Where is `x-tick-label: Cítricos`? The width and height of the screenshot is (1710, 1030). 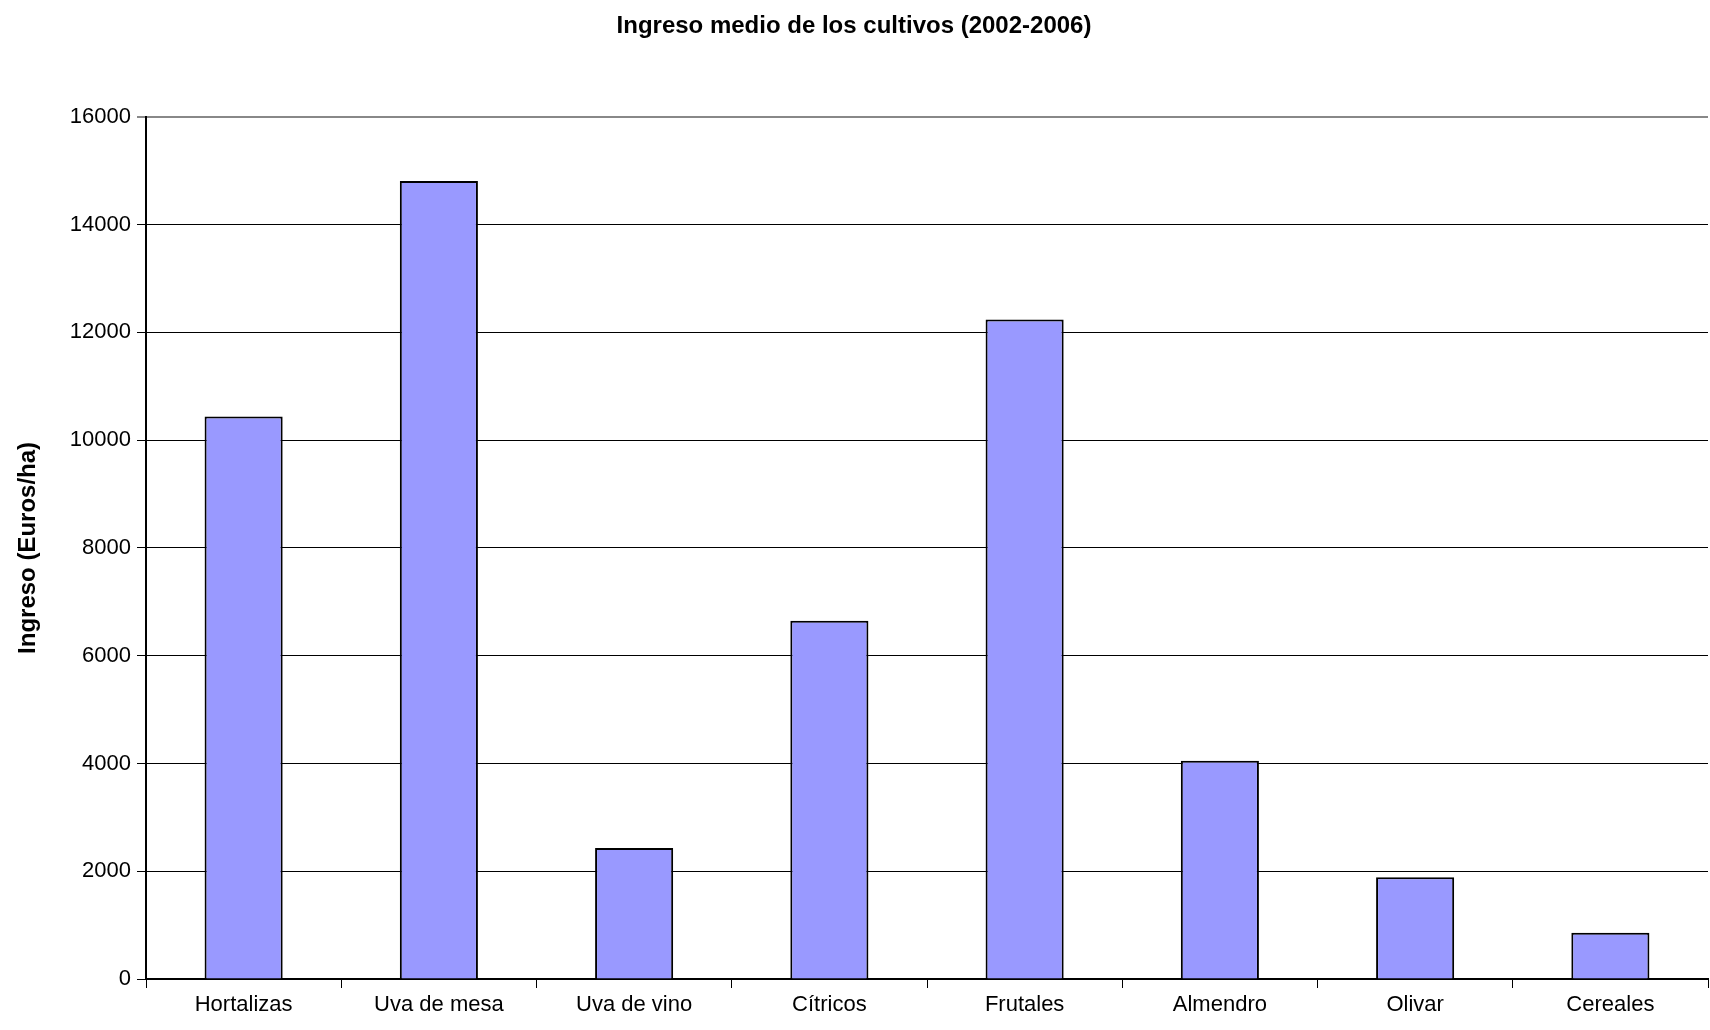
x-tick-label: Cítricos is located at coordinates (829, 1004).